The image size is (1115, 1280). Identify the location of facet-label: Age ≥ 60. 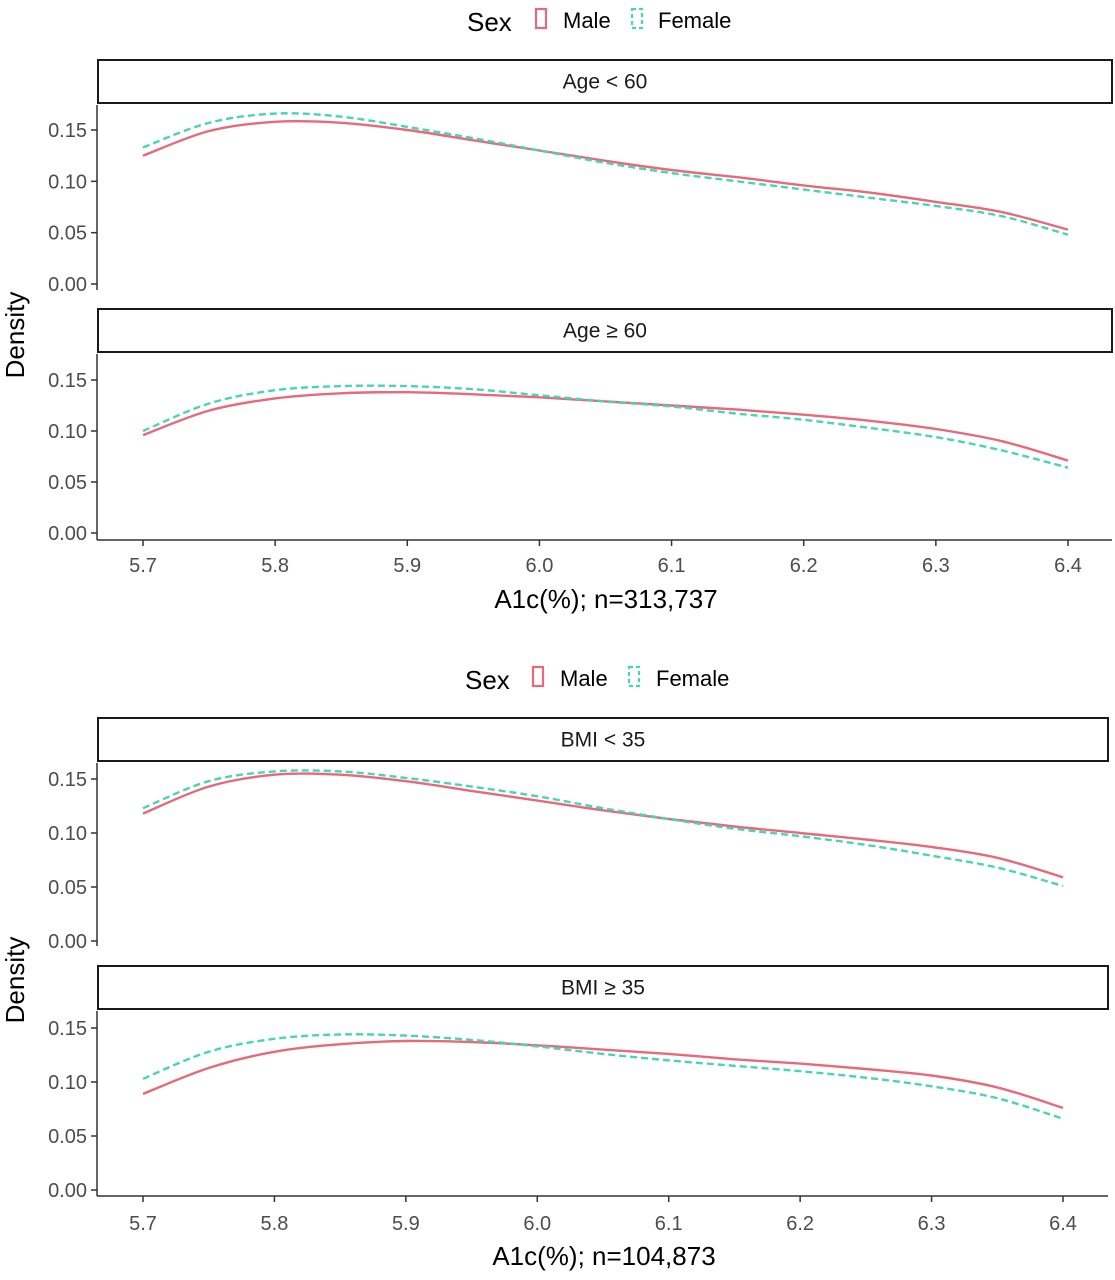
(605, 331).